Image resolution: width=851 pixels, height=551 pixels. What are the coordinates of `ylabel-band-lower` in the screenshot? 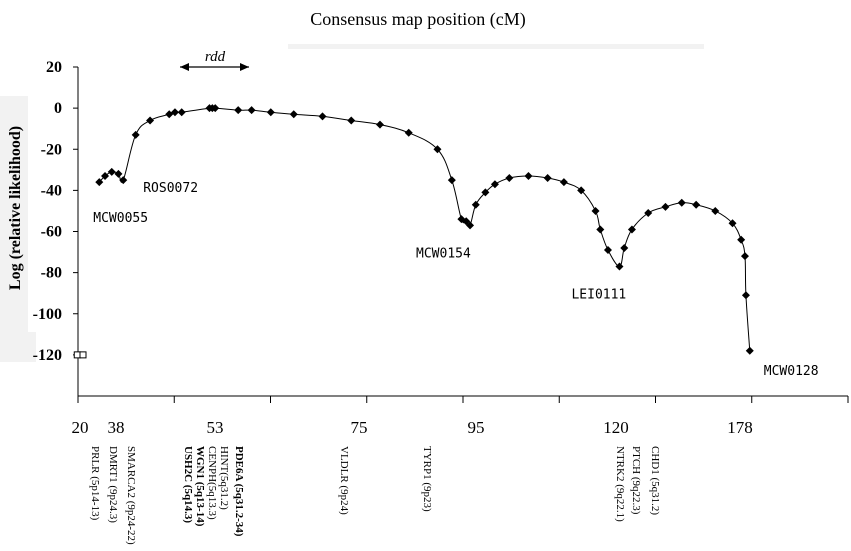 It's located at (18, 347).